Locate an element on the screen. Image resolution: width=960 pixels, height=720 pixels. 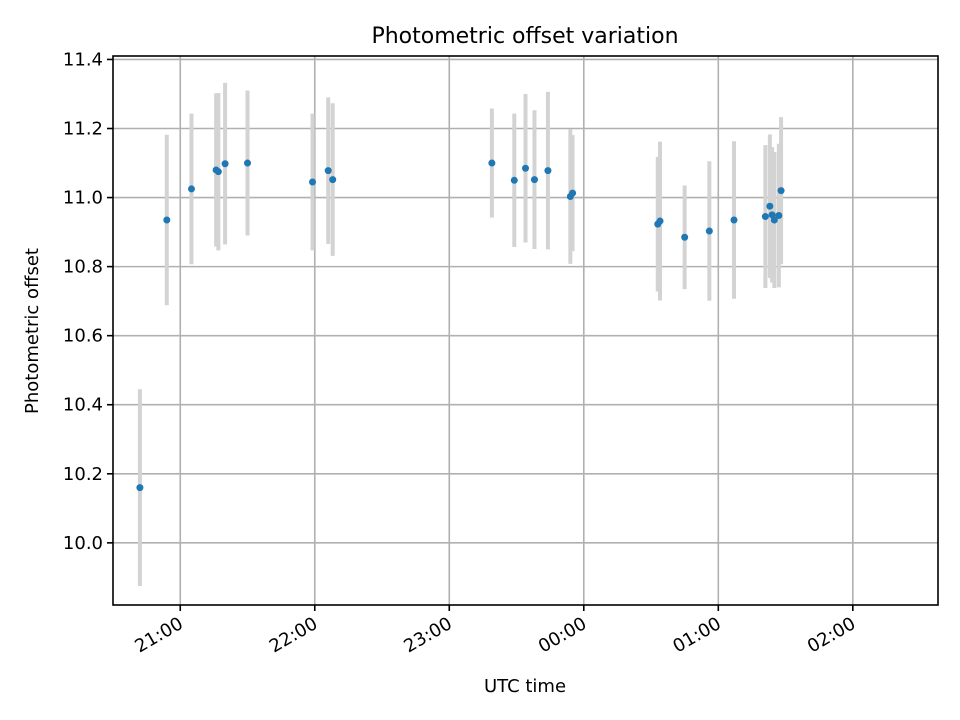
y-tick-label: 10.2 is located at coordinates (83, 474).